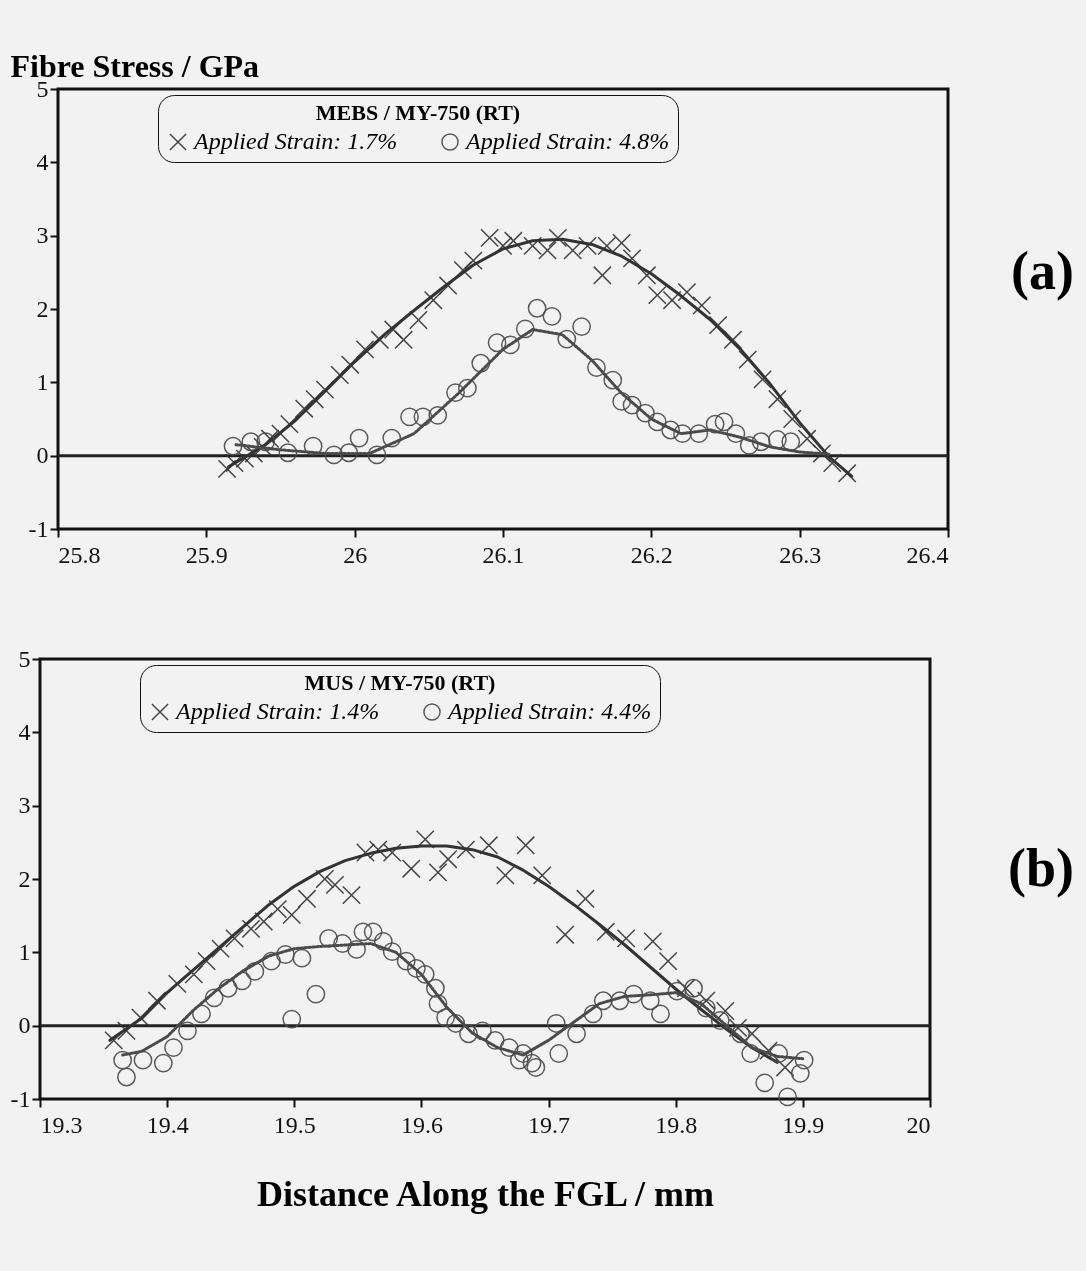 This screenshot has height=1271, width=1086. I want to click on x-tick-label: 25.8, so click(79, 554).